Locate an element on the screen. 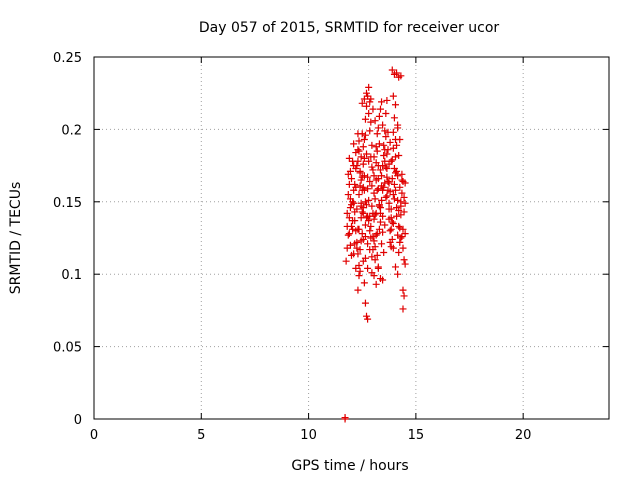 The height and width of the screenshot is (480, 640). y-axis-label: SRMTID / TECUs is located at coordinates (16, 238).